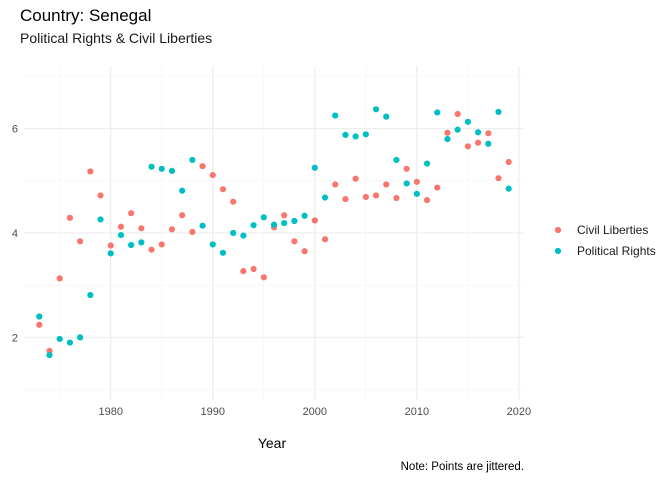  I want to click on legend-key-civil-liberties, so click(558, 230).